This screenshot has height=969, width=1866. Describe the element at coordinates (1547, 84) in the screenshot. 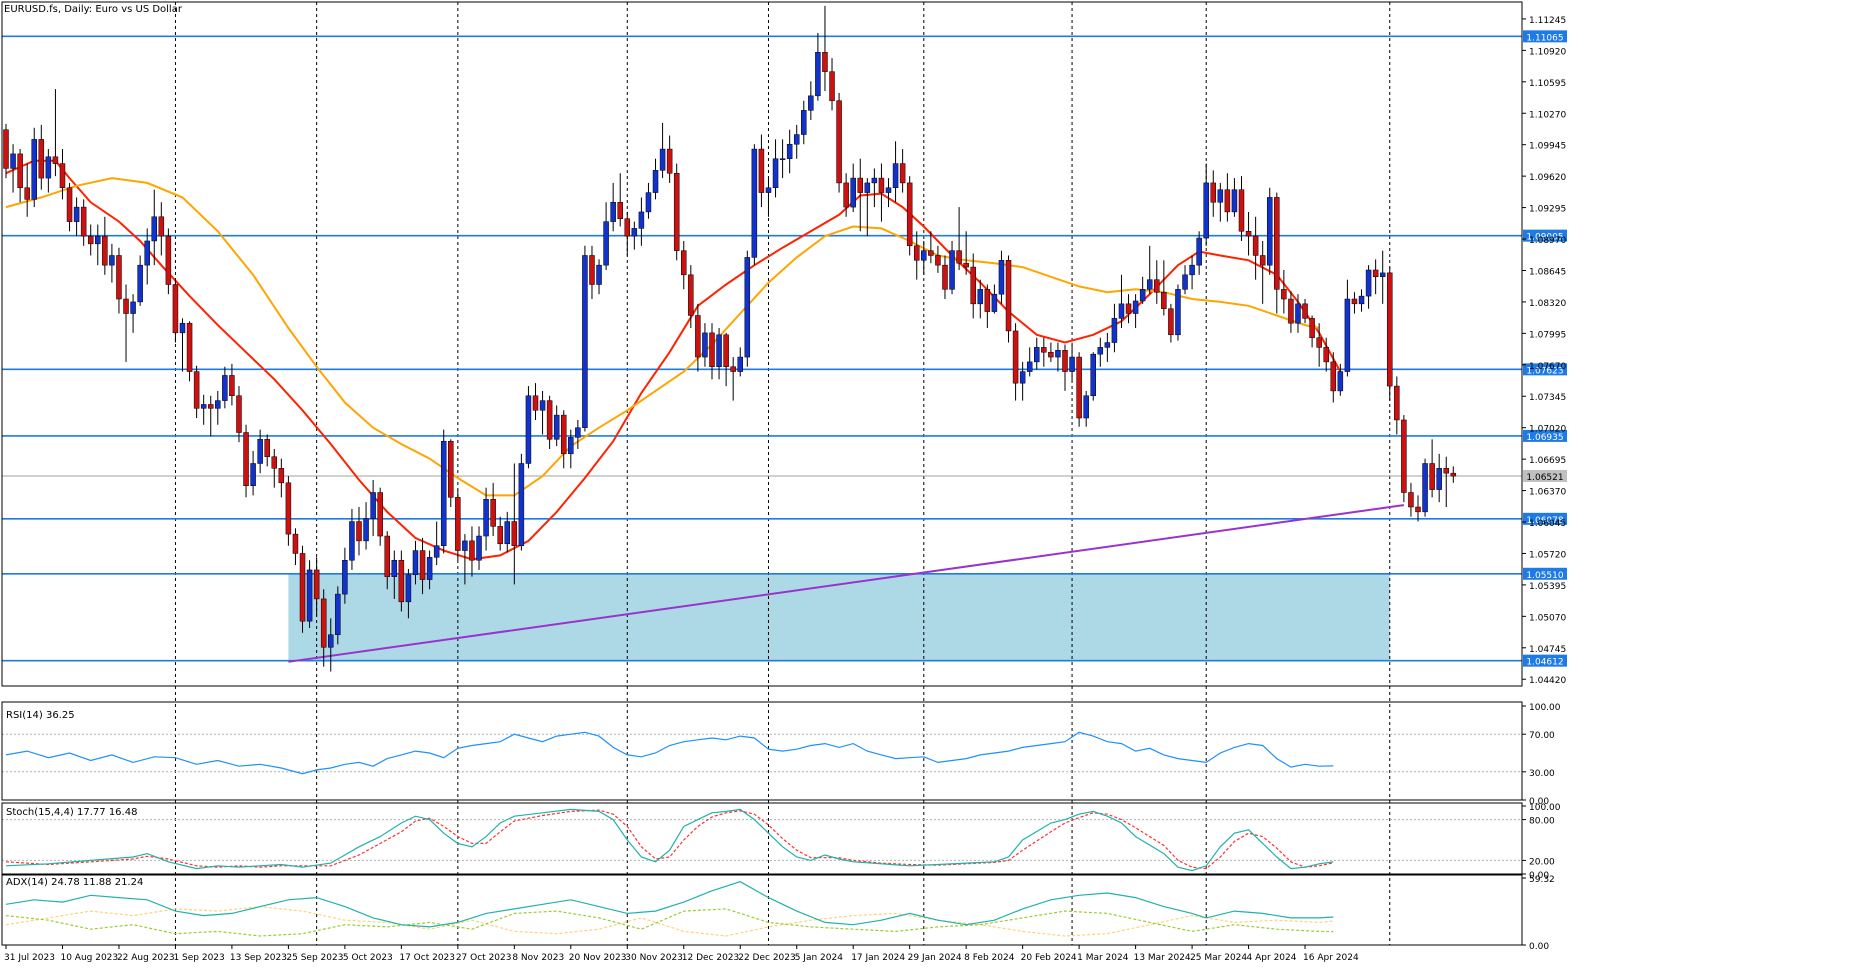

I see `price-axis-label: 1.10595` at that location.